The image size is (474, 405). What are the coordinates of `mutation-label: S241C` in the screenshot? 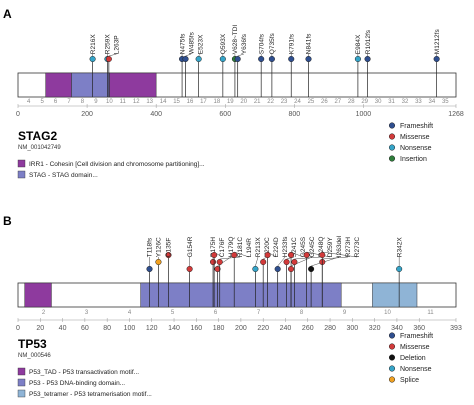 It's located at (294, 247).